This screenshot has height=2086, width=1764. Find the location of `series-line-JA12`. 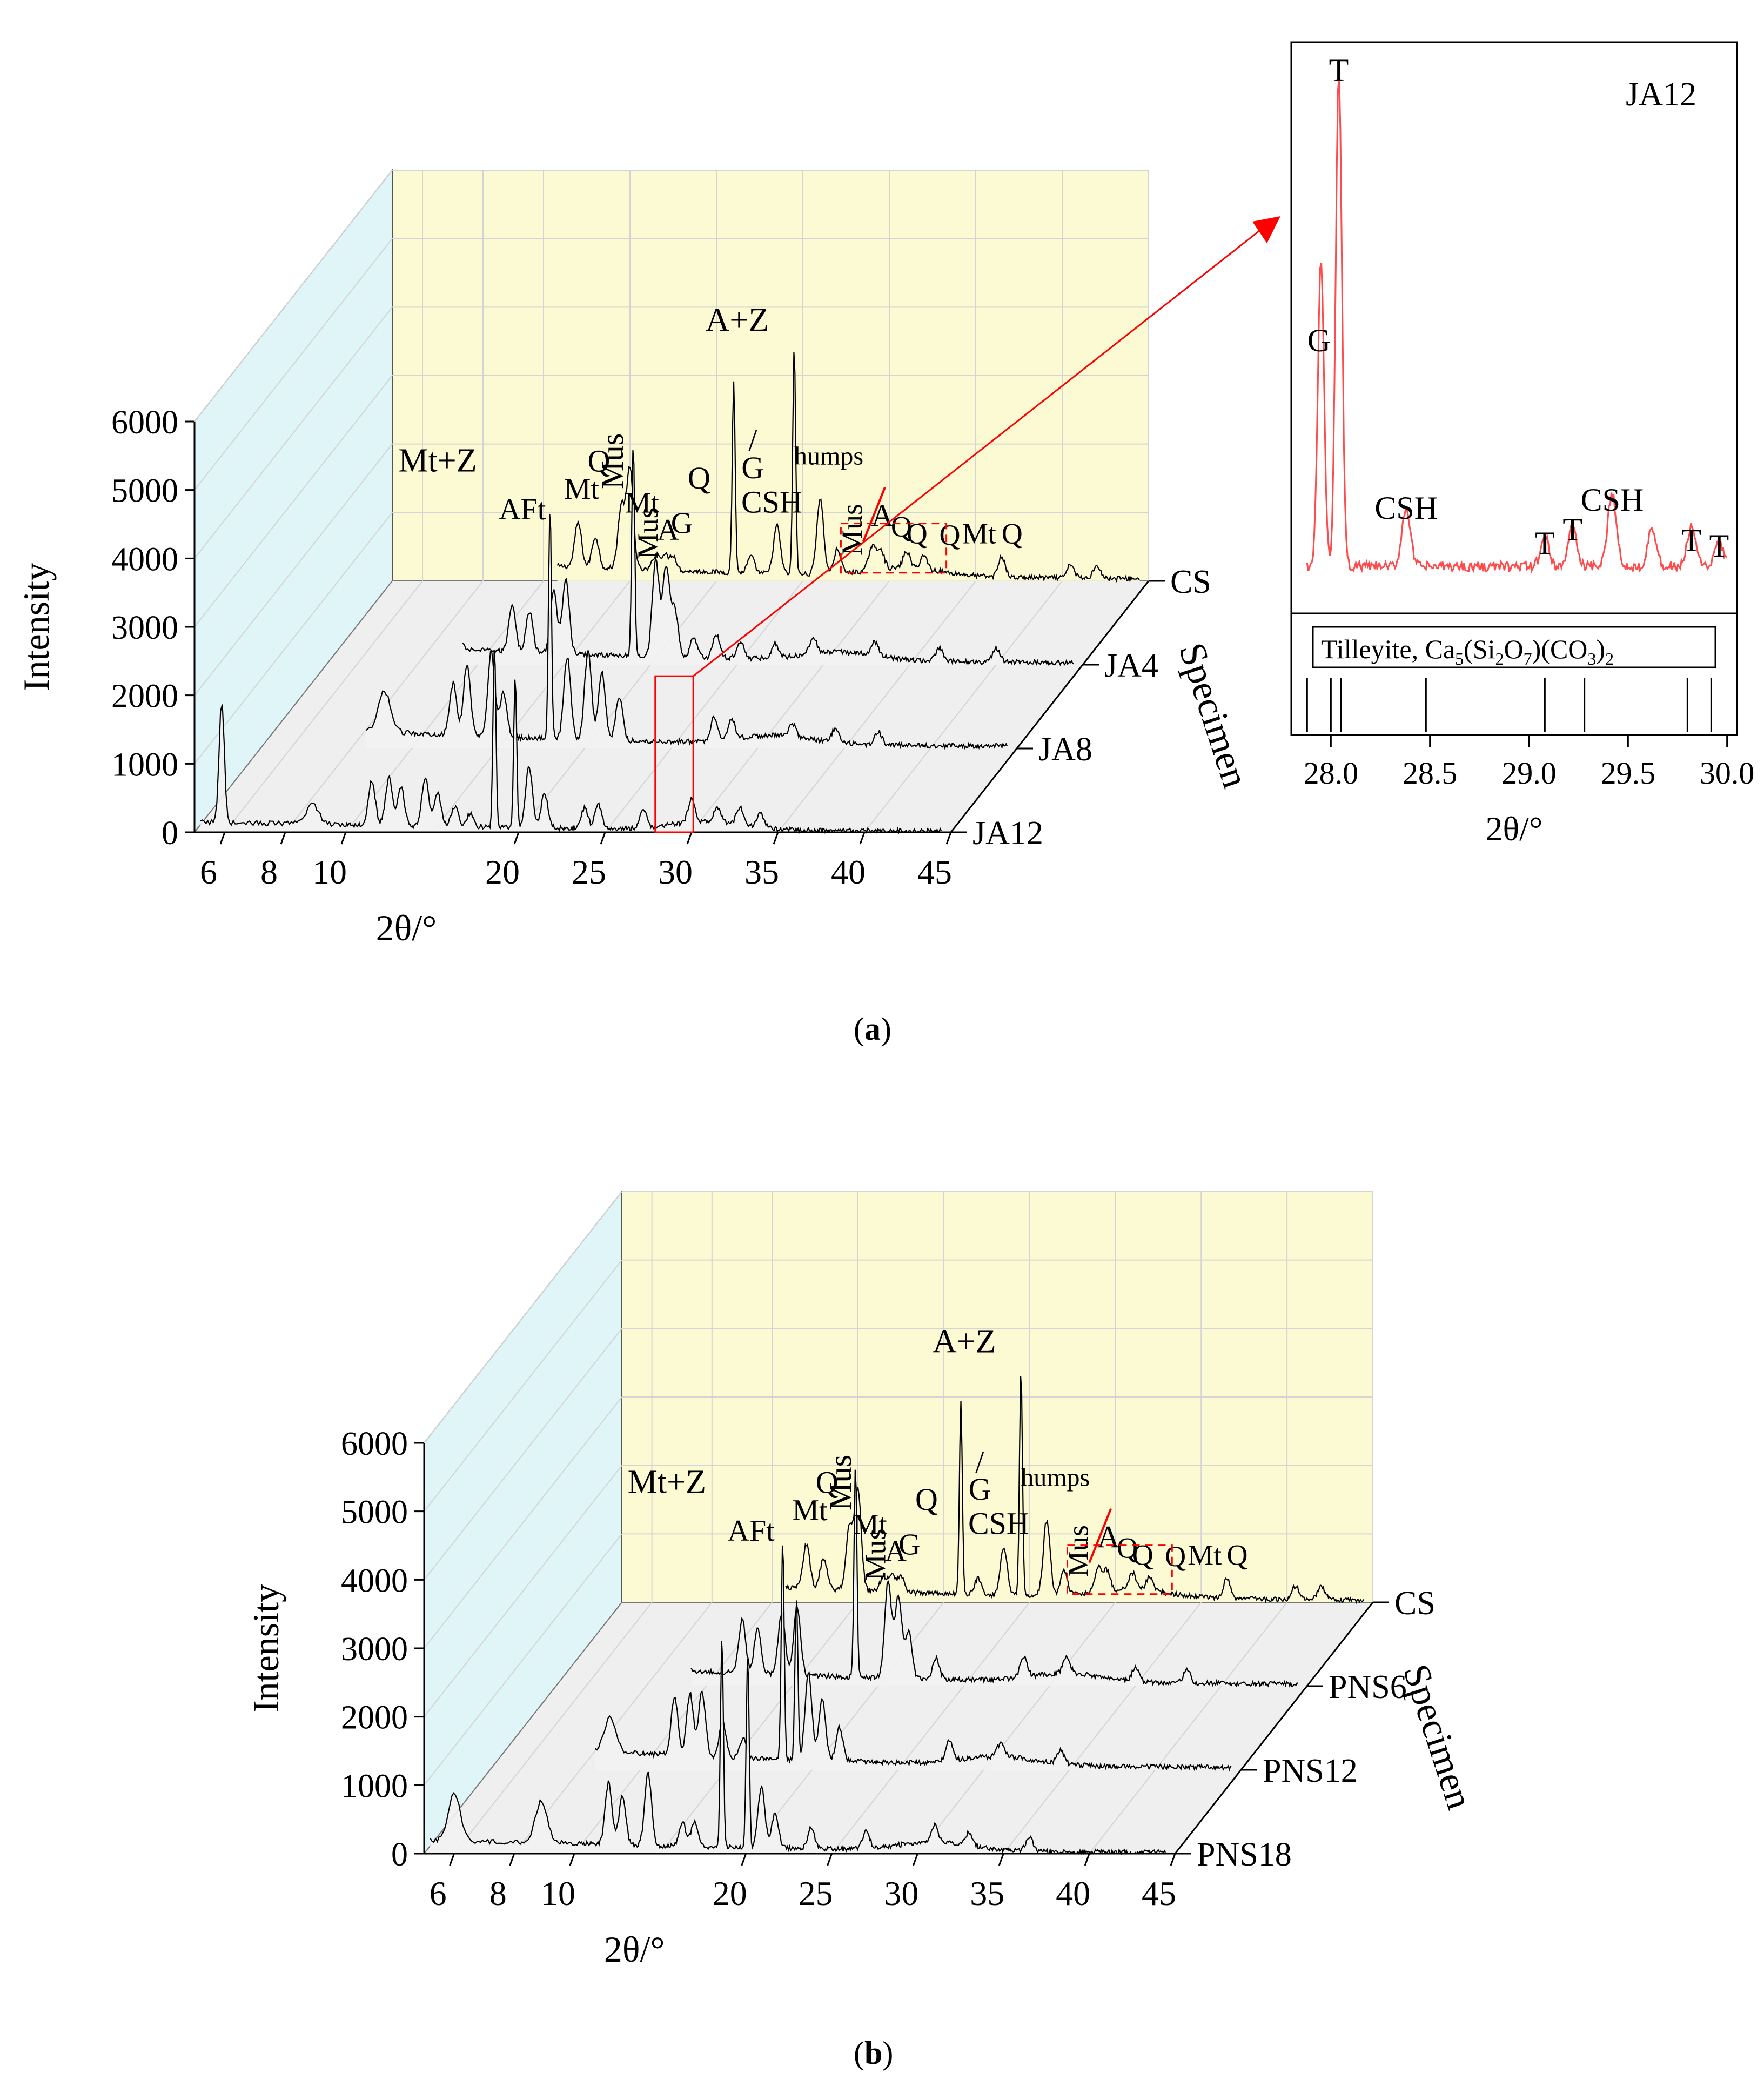

series-line-JA12 is located at coordinates (571, 742).